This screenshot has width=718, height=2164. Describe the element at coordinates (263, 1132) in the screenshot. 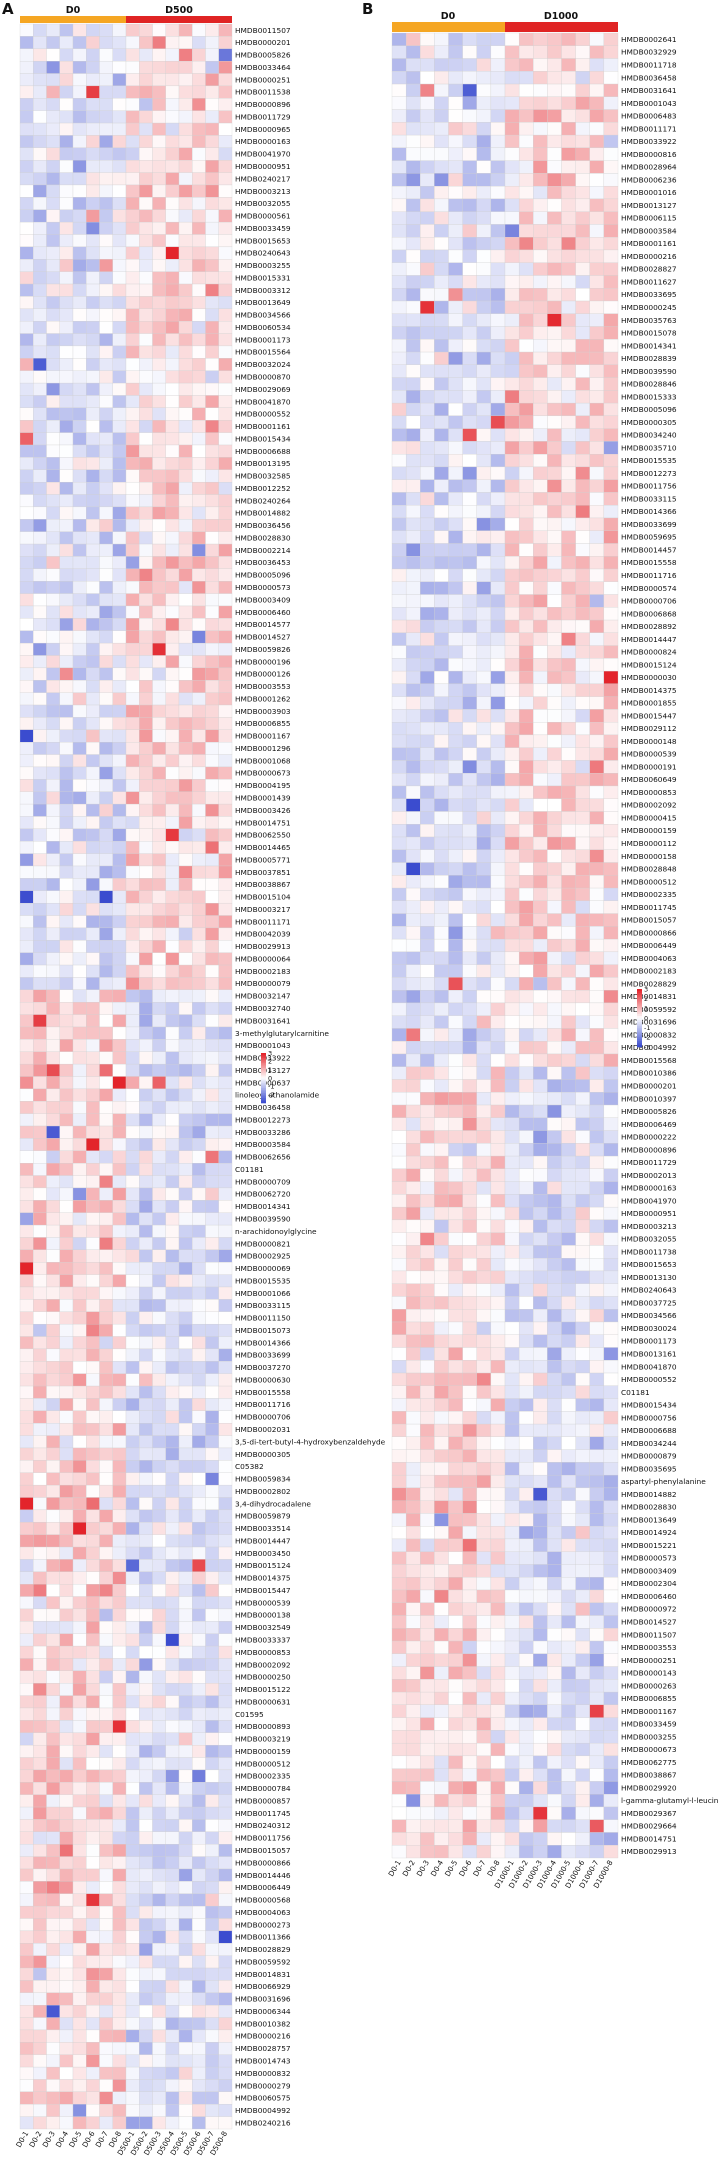

I see `row-label: HMDB0033286` at that location.